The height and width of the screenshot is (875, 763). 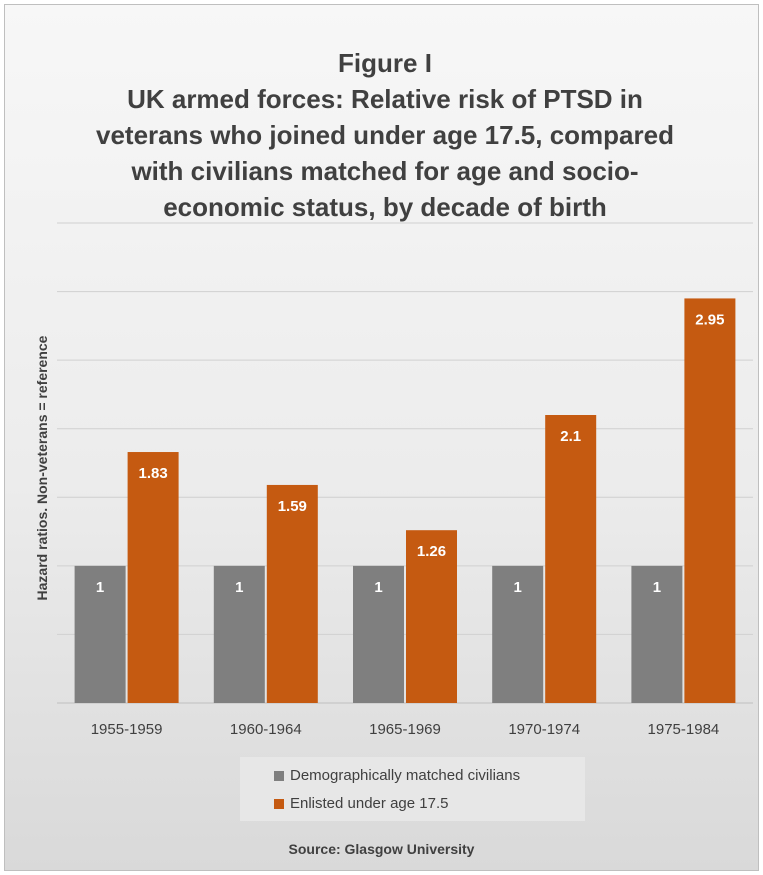 I want to click on legend-item-enlisted: Enlisted under age 17.5, so click(x=361, y=803).